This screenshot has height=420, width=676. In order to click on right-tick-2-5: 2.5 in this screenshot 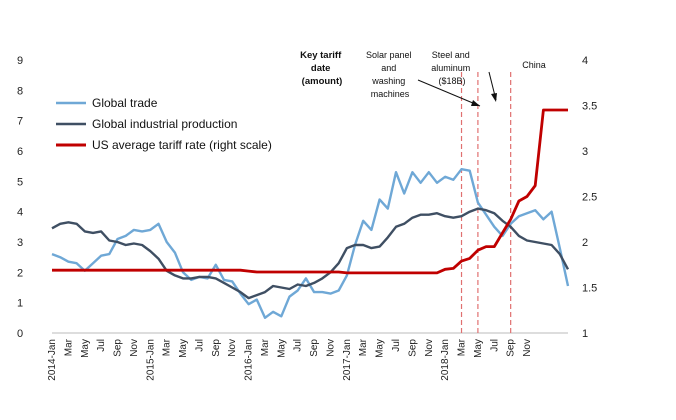, I will do `click(589, 198)`.